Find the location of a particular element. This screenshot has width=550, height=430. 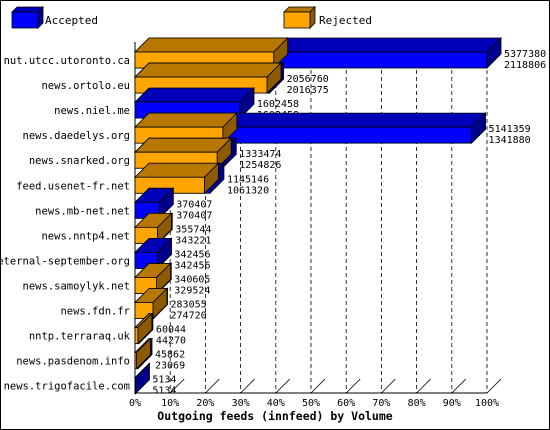

accepted-value-label: 45862 is located at coordinates (170, 355).